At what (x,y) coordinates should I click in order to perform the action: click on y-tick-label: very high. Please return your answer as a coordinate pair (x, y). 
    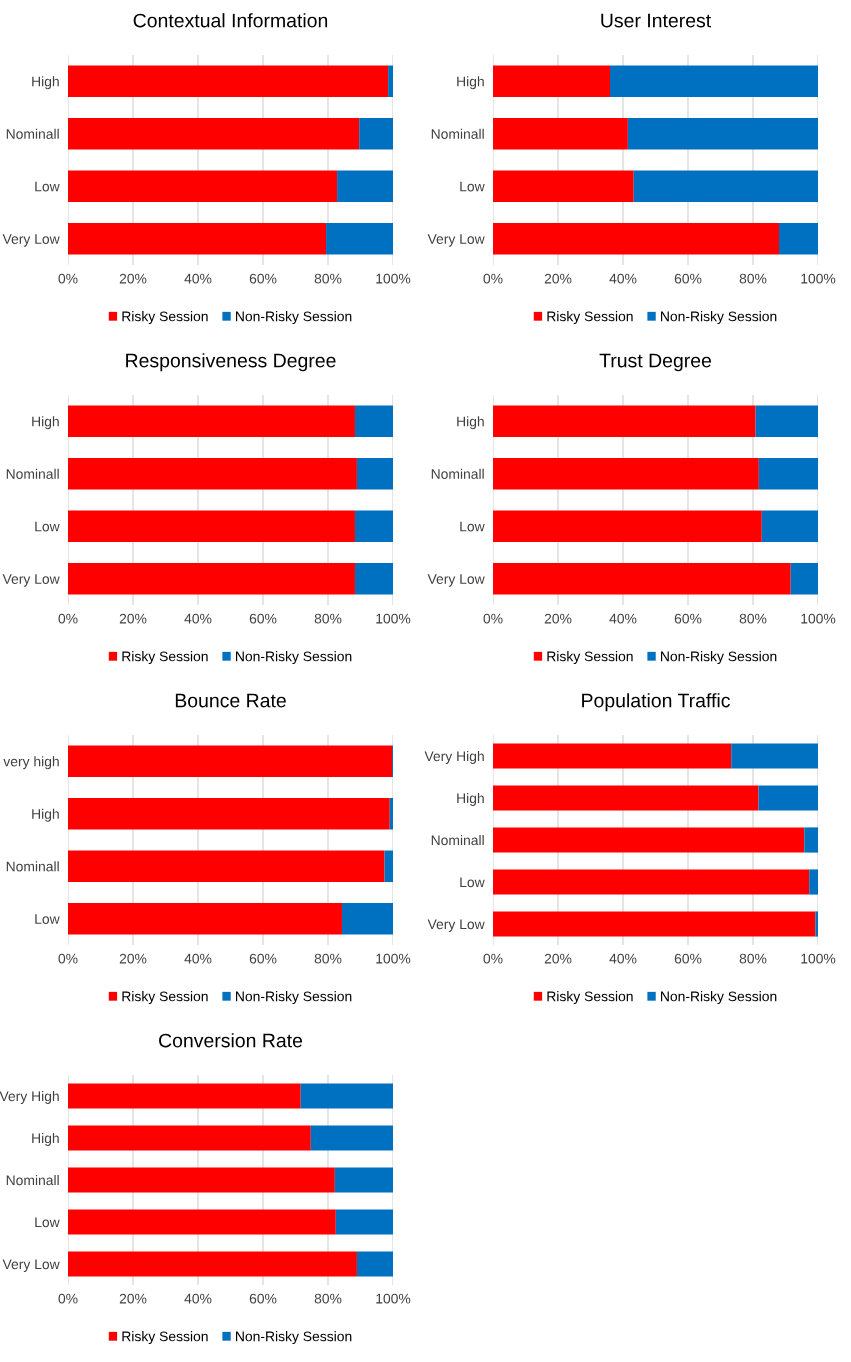
    Looking at the image, I should click on (31, 763).